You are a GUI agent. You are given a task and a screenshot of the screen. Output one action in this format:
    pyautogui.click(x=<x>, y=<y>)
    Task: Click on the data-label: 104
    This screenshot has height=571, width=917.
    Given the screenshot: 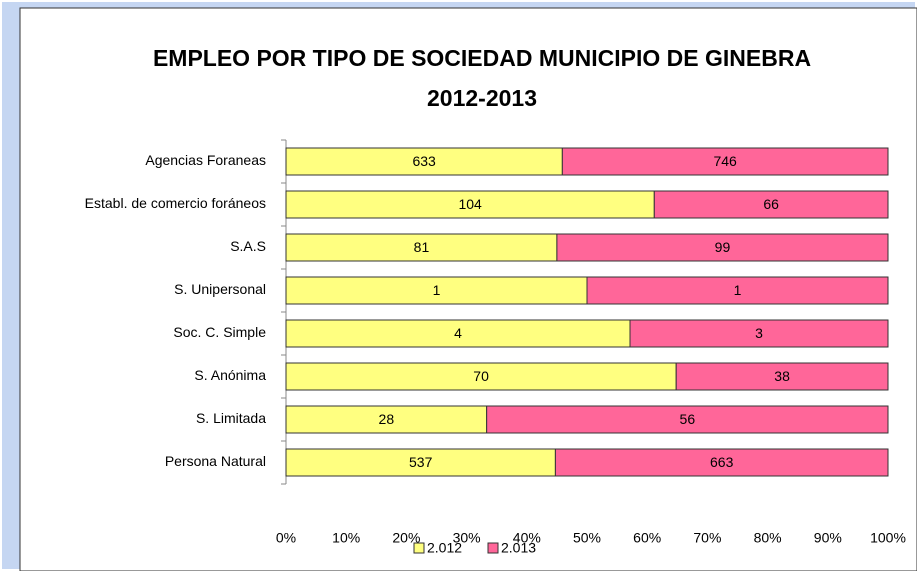 What is the action you would take?
    pyautogui.click(x=470, y=204)
    